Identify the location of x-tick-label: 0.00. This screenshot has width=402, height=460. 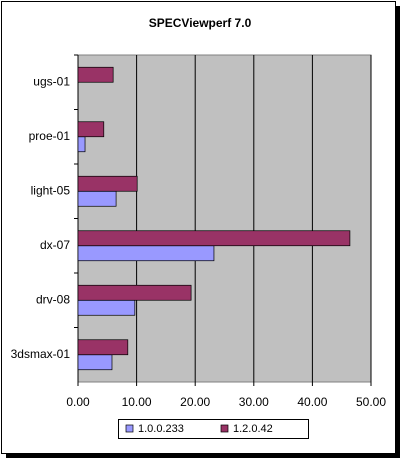
(78, 402).